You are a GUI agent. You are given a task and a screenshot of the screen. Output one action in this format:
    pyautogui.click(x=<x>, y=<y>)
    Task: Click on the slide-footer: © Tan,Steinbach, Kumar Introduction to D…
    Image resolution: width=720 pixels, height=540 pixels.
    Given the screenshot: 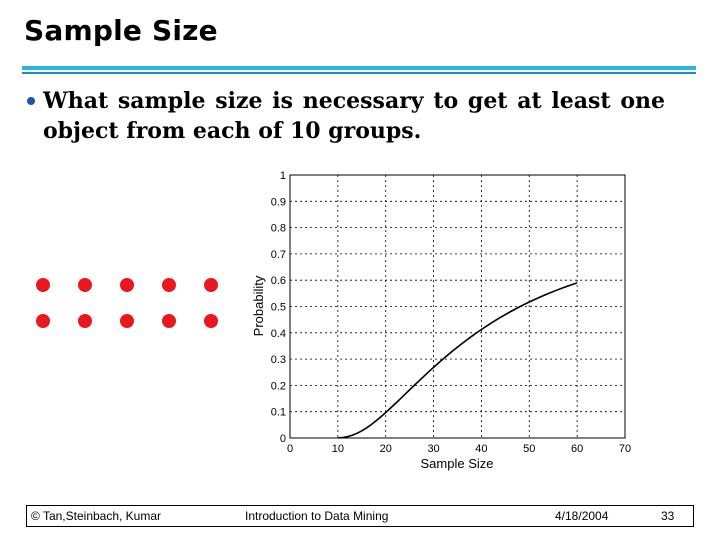 What is the action you would take?
    pyautogui.click(x=360, y=516)
    